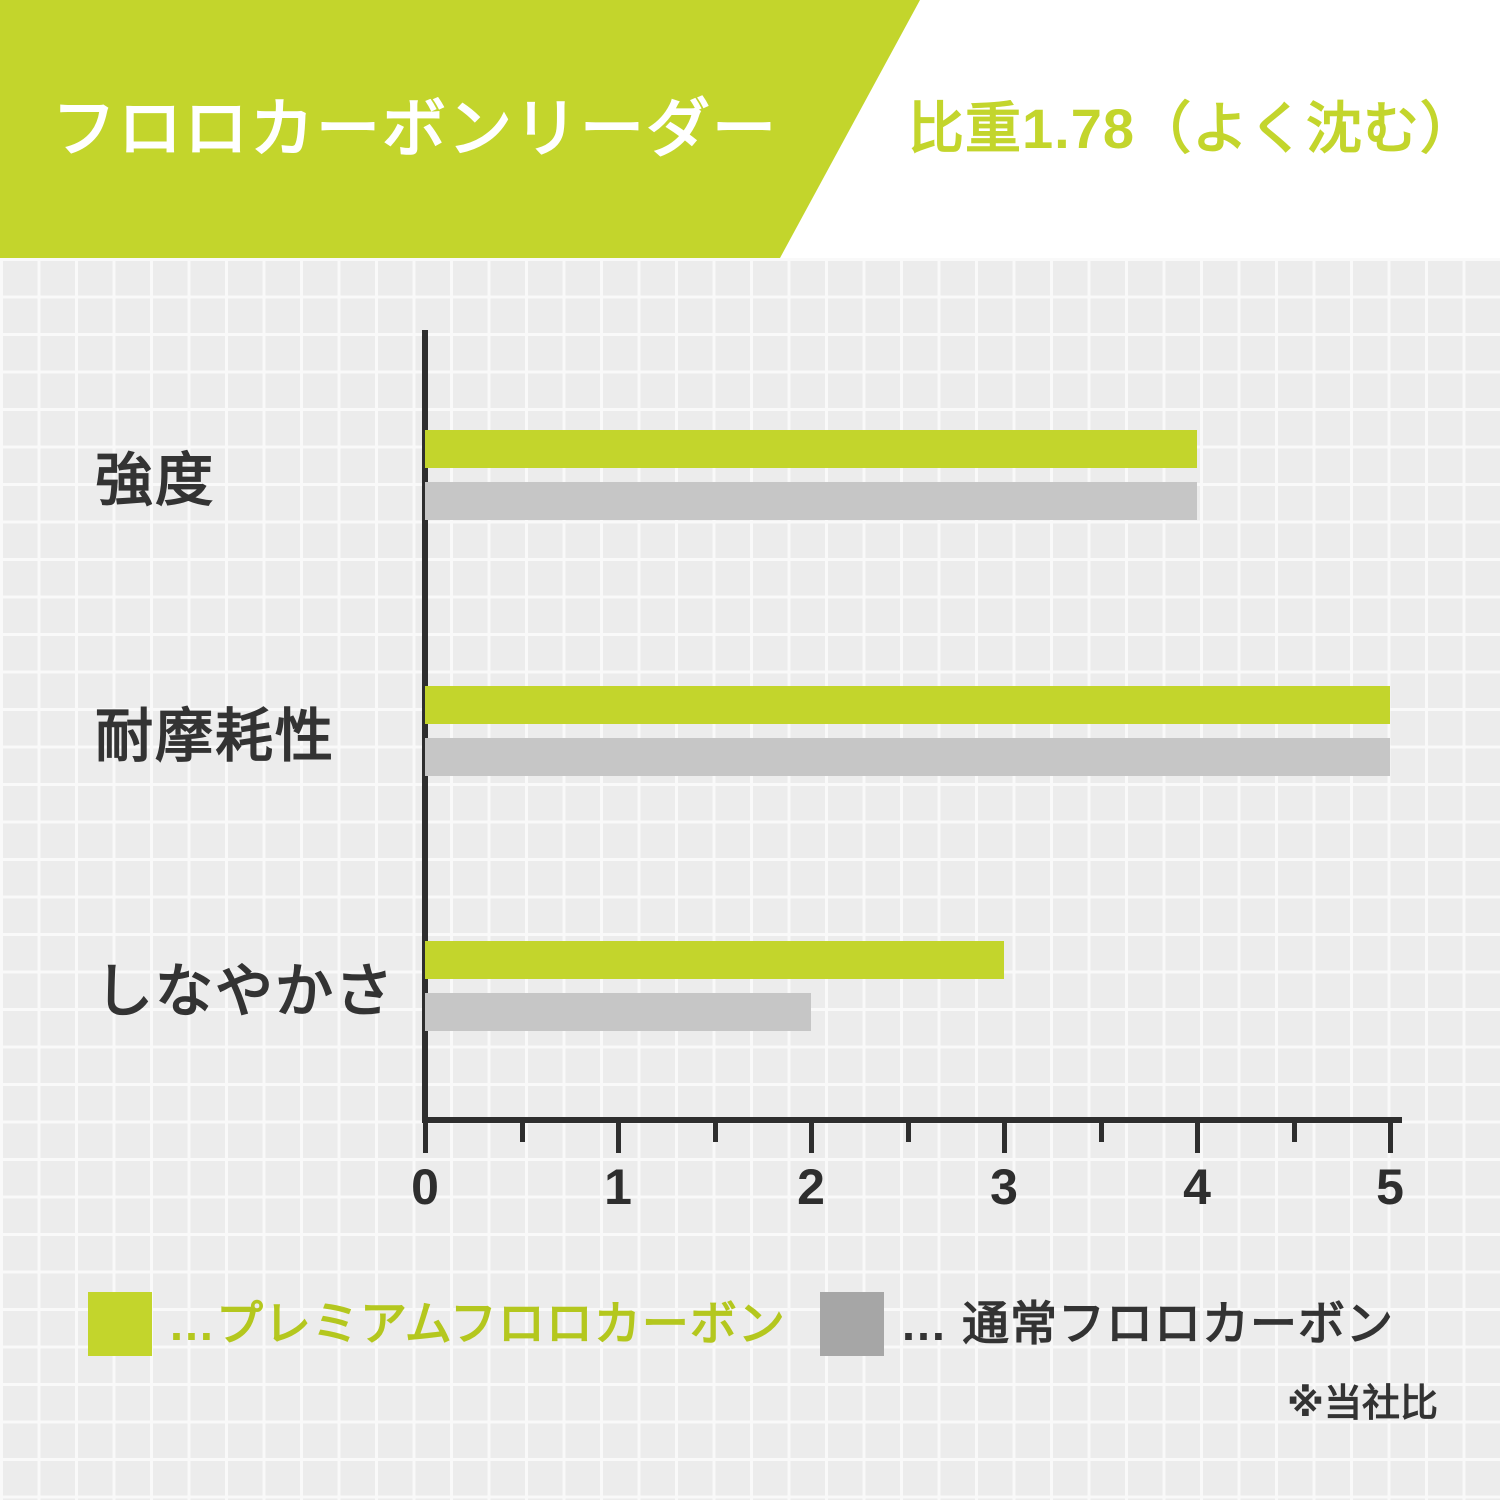  What do you see at coordinates (425, 1187) in the screenshot?
I see `x-axis-tick-label: 0` at bounding box center [425, 1187].